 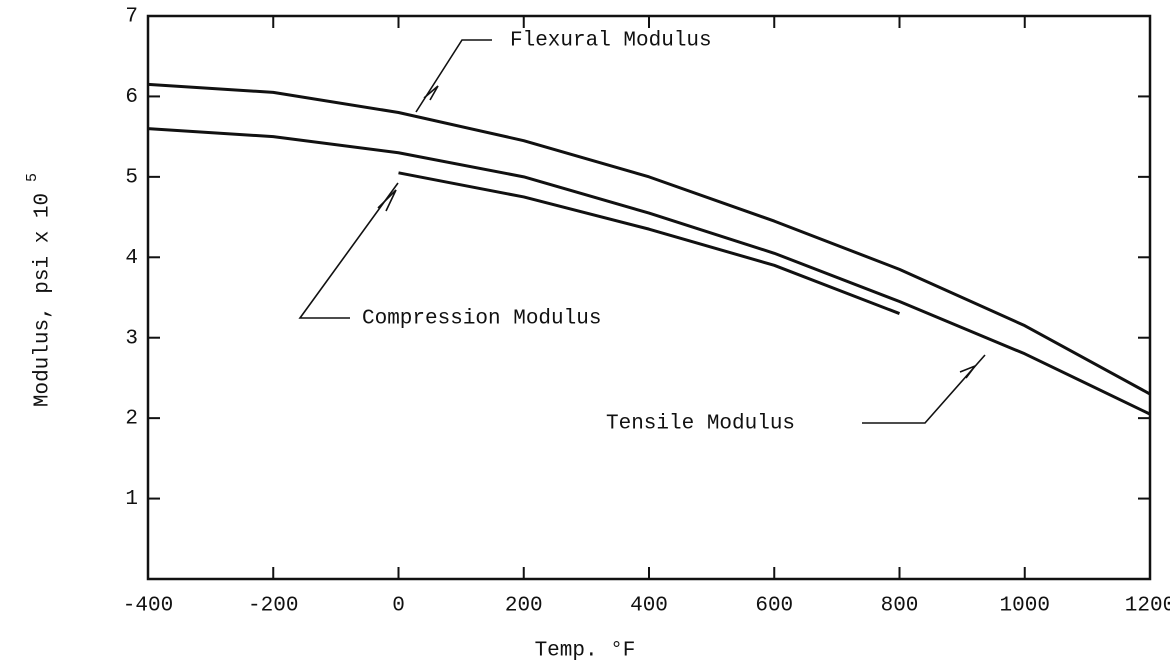 I want to click on y-tick-label: 2, so click(x=131, y=419).